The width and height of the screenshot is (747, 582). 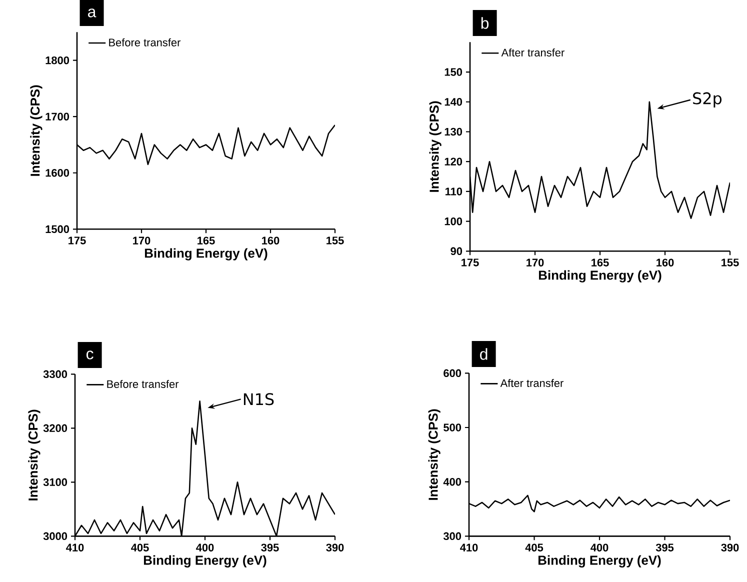 What do you see at coordinates (453, 72) in the screenshot?
I see `y-tick-label: 150` at bounding box center [453, 72].